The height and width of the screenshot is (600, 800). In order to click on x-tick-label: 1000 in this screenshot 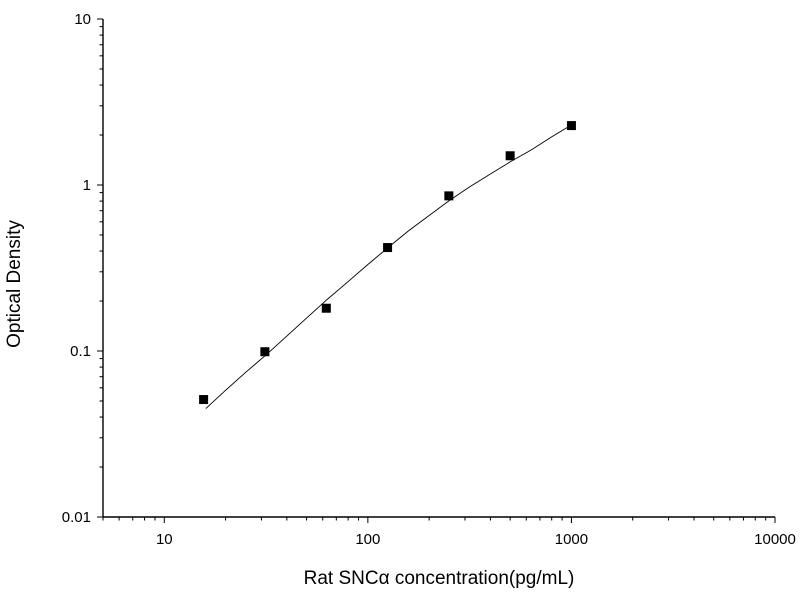, I will do `click(571, 539)`.